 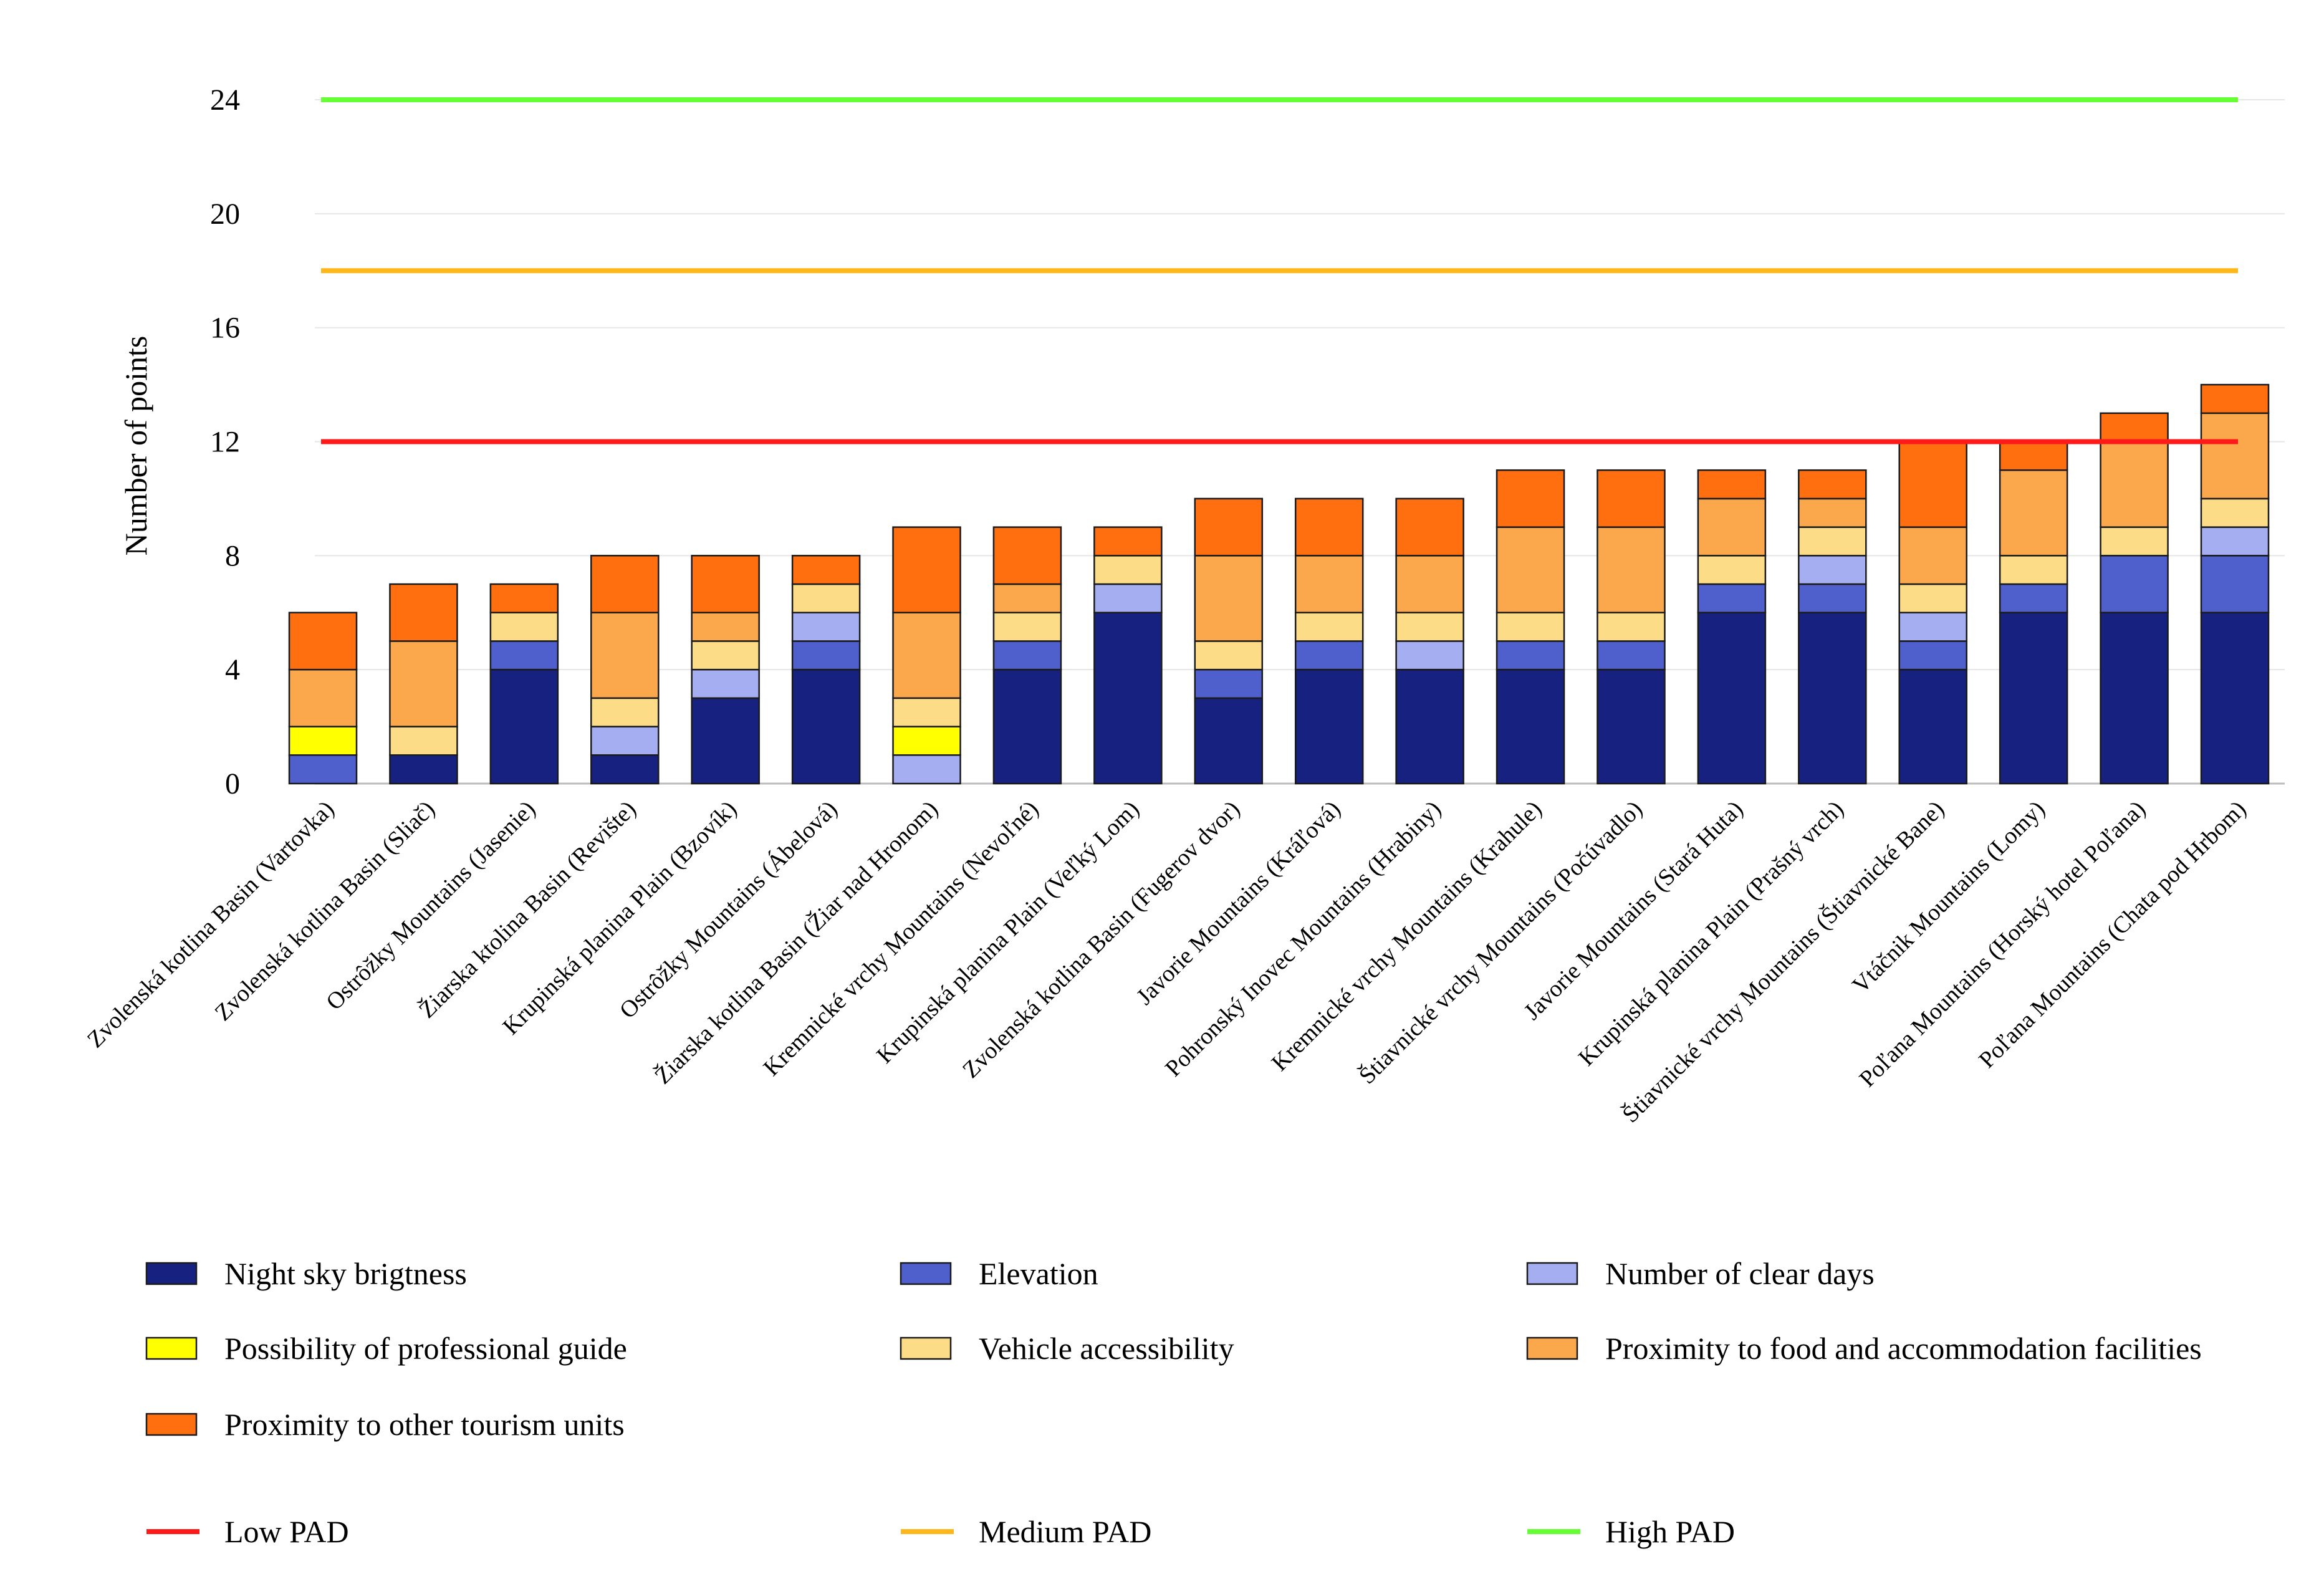 I want to click on y-axis-ticks: 0 4 8 12 16 20 24, so click(x=225, y=442).